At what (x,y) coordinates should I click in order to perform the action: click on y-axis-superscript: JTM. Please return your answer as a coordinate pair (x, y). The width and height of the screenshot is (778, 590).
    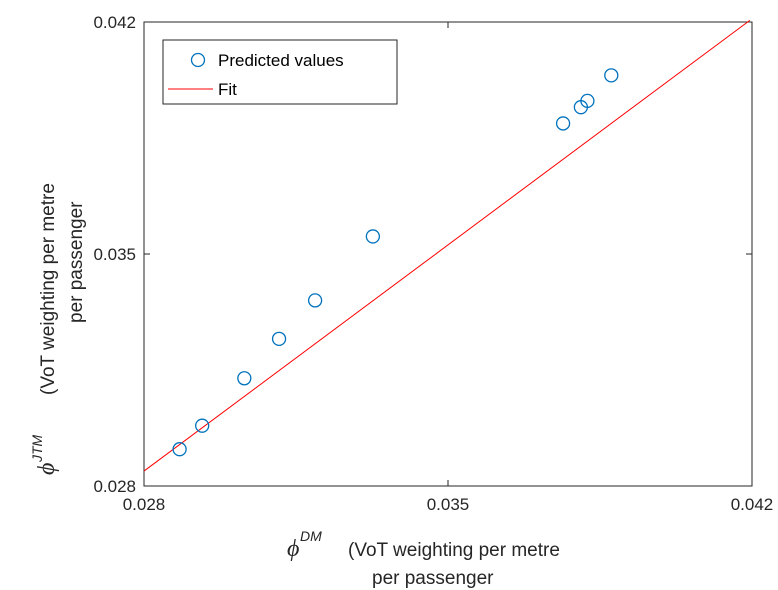
    Looking at the image, I should click on (37, 448).